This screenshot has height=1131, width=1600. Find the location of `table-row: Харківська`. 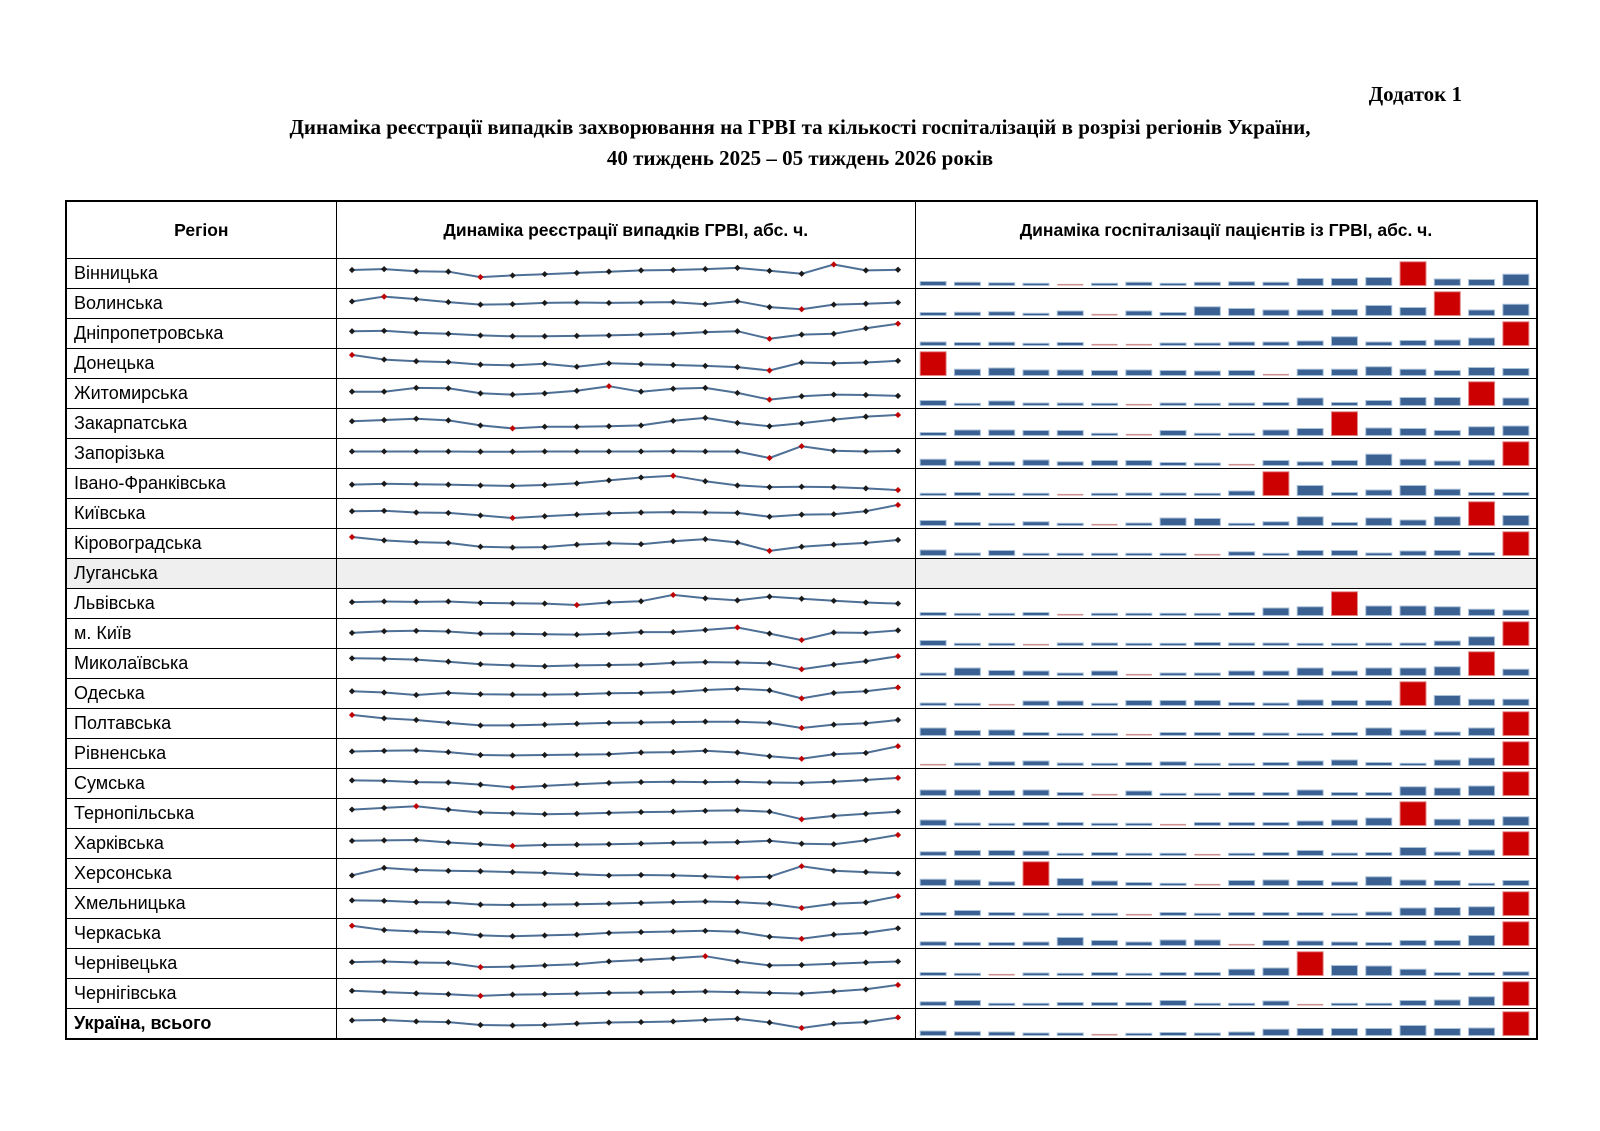

table-row: Харківська is located at coordinates (801, 843).